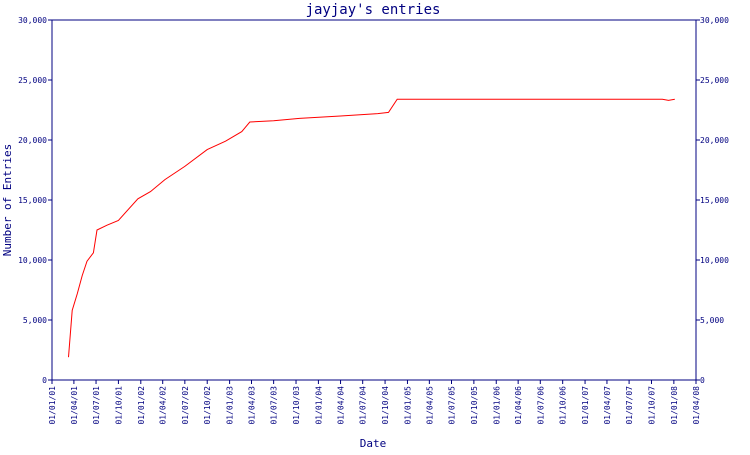  Describe the element at coordinates (714, 20) in the screenshot. I see `y-tick-label-right: 30,000` at that location.